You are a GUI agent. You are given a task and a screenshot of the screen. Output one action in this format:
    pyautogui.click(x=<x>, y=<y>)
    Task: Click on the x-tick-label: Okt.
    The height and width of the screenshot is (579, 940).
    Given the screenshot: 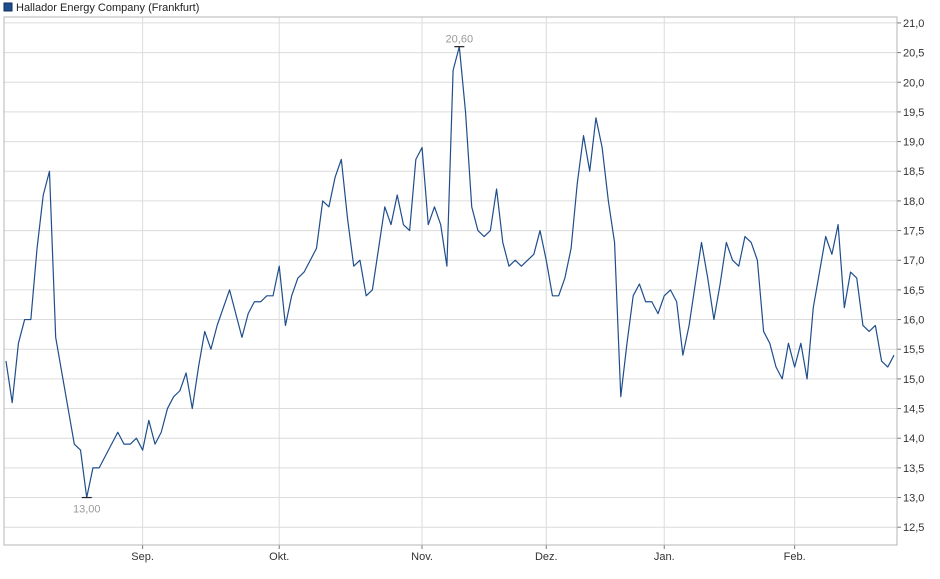 What is the action you would take?
    pyautogui.click(x=279, y=557)
    